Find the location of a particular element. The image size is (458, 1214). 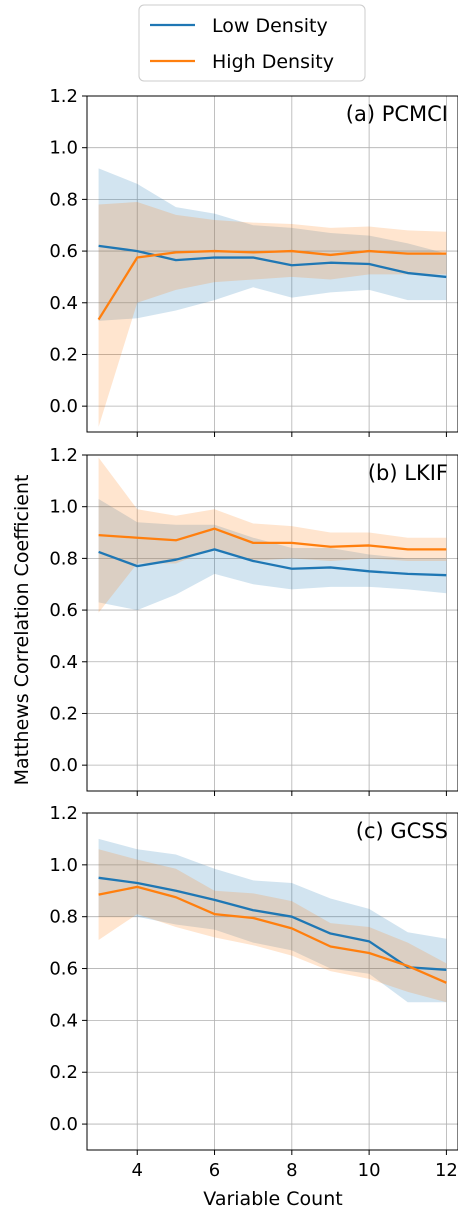

lkif-ytick-label-6: 1.2 is located at coordinates (63, 455).